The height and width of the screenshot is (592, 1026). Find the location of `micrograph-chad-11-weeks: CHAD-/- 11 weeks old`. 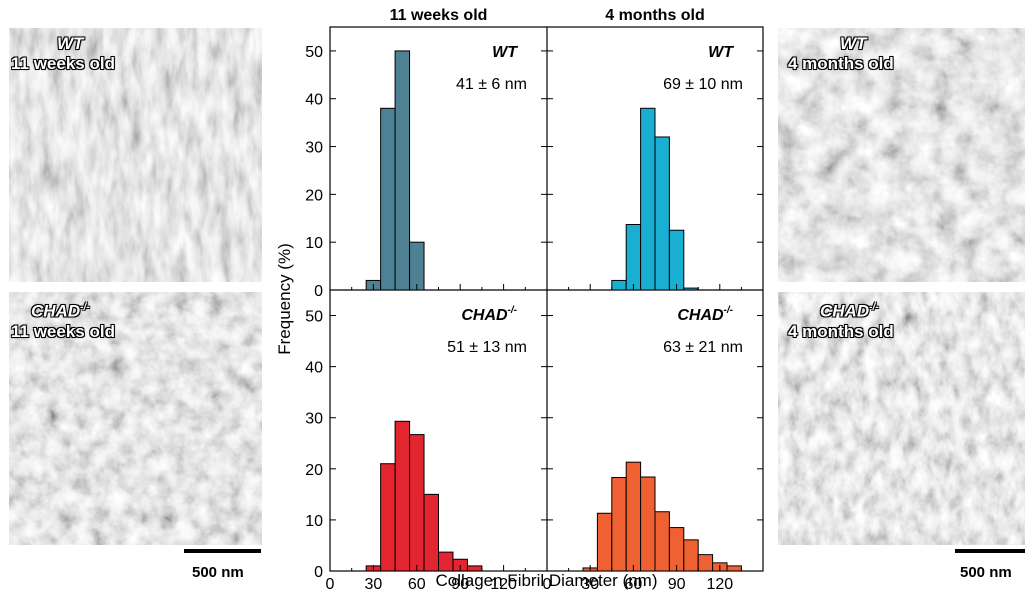

micrograph-chad-11-weeks: CHAD-/- 11 weeks old is located at coordinates (135, 418).